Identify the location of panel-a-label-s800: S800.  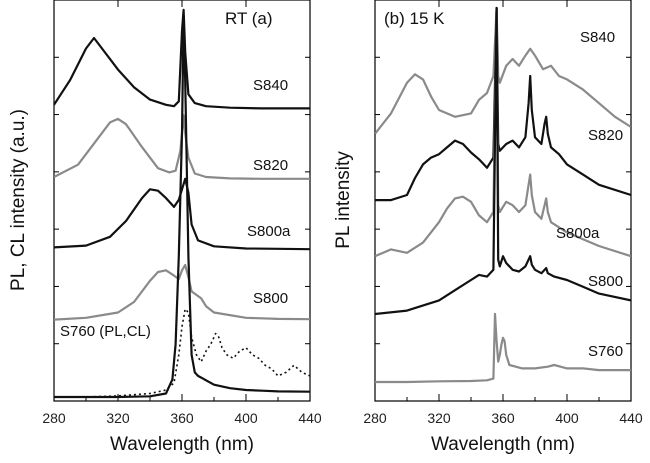
(270, 298).